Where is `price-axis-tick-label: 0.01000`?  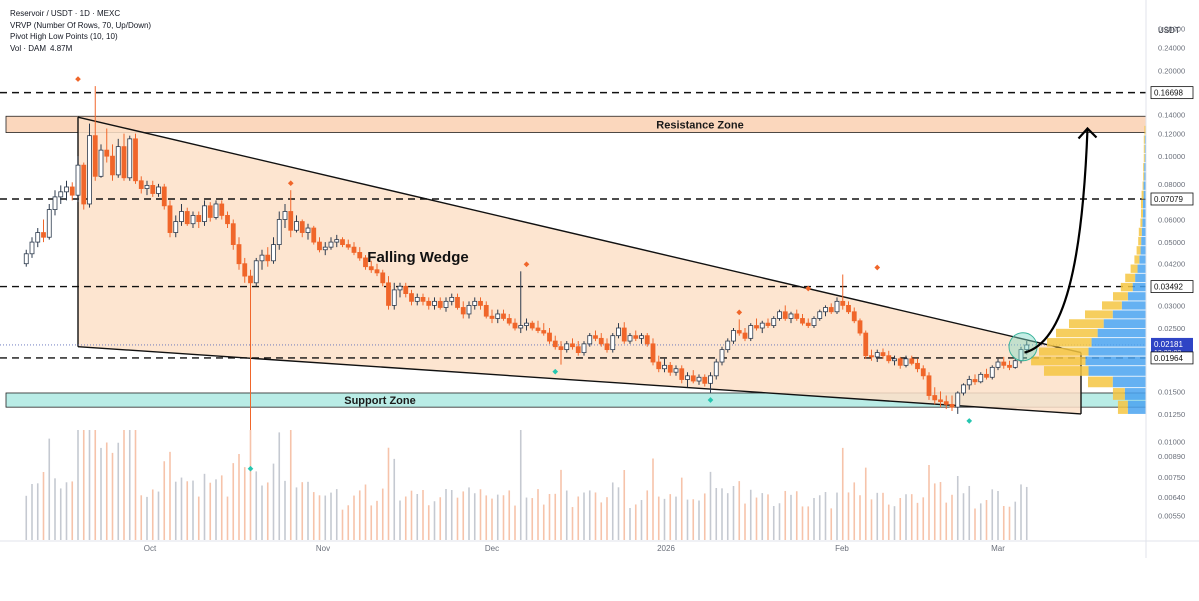 price-axis-tick-label: 0.01000 is located at coordinates (1171, 442).